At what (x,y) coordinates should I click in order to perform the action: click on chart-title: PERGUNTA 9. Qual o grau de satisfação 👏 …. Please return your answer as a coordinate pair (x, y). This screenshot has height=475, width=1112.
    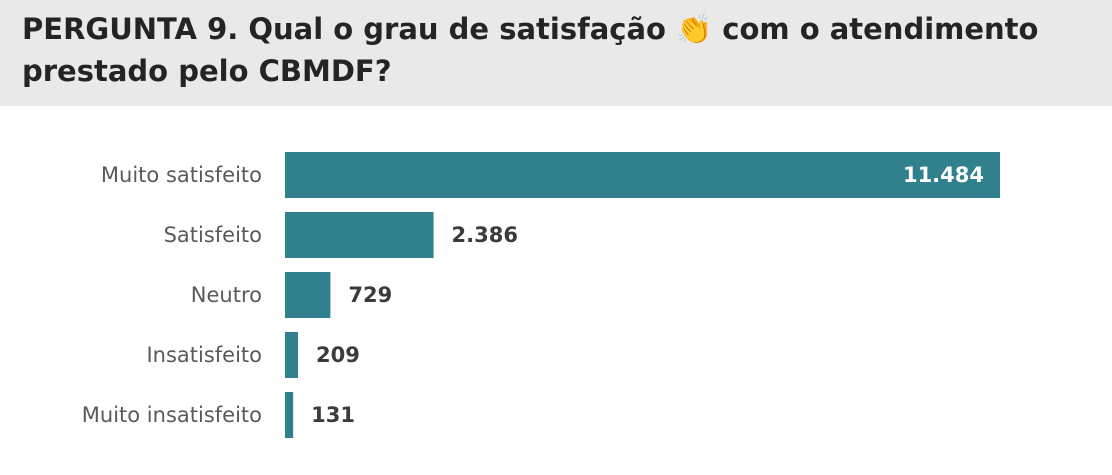
    Looking at the image, I should click on (530, 50).